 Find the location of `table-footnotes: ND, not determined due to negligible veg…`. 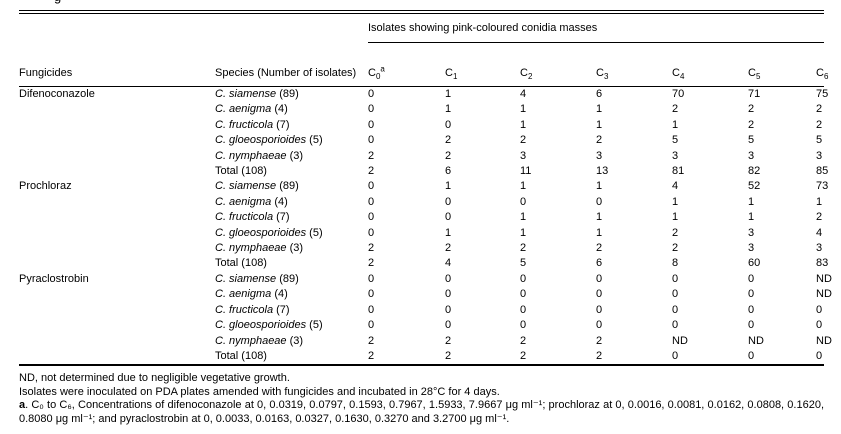

table-footnotes: ND, not determined due to negligible veg… is located at coordinates (421, 399).